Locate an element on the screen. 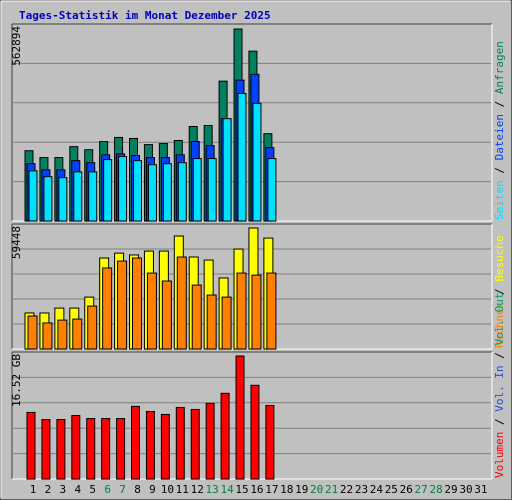  x-tick-label: 17 is located at coordinates (271, 489).